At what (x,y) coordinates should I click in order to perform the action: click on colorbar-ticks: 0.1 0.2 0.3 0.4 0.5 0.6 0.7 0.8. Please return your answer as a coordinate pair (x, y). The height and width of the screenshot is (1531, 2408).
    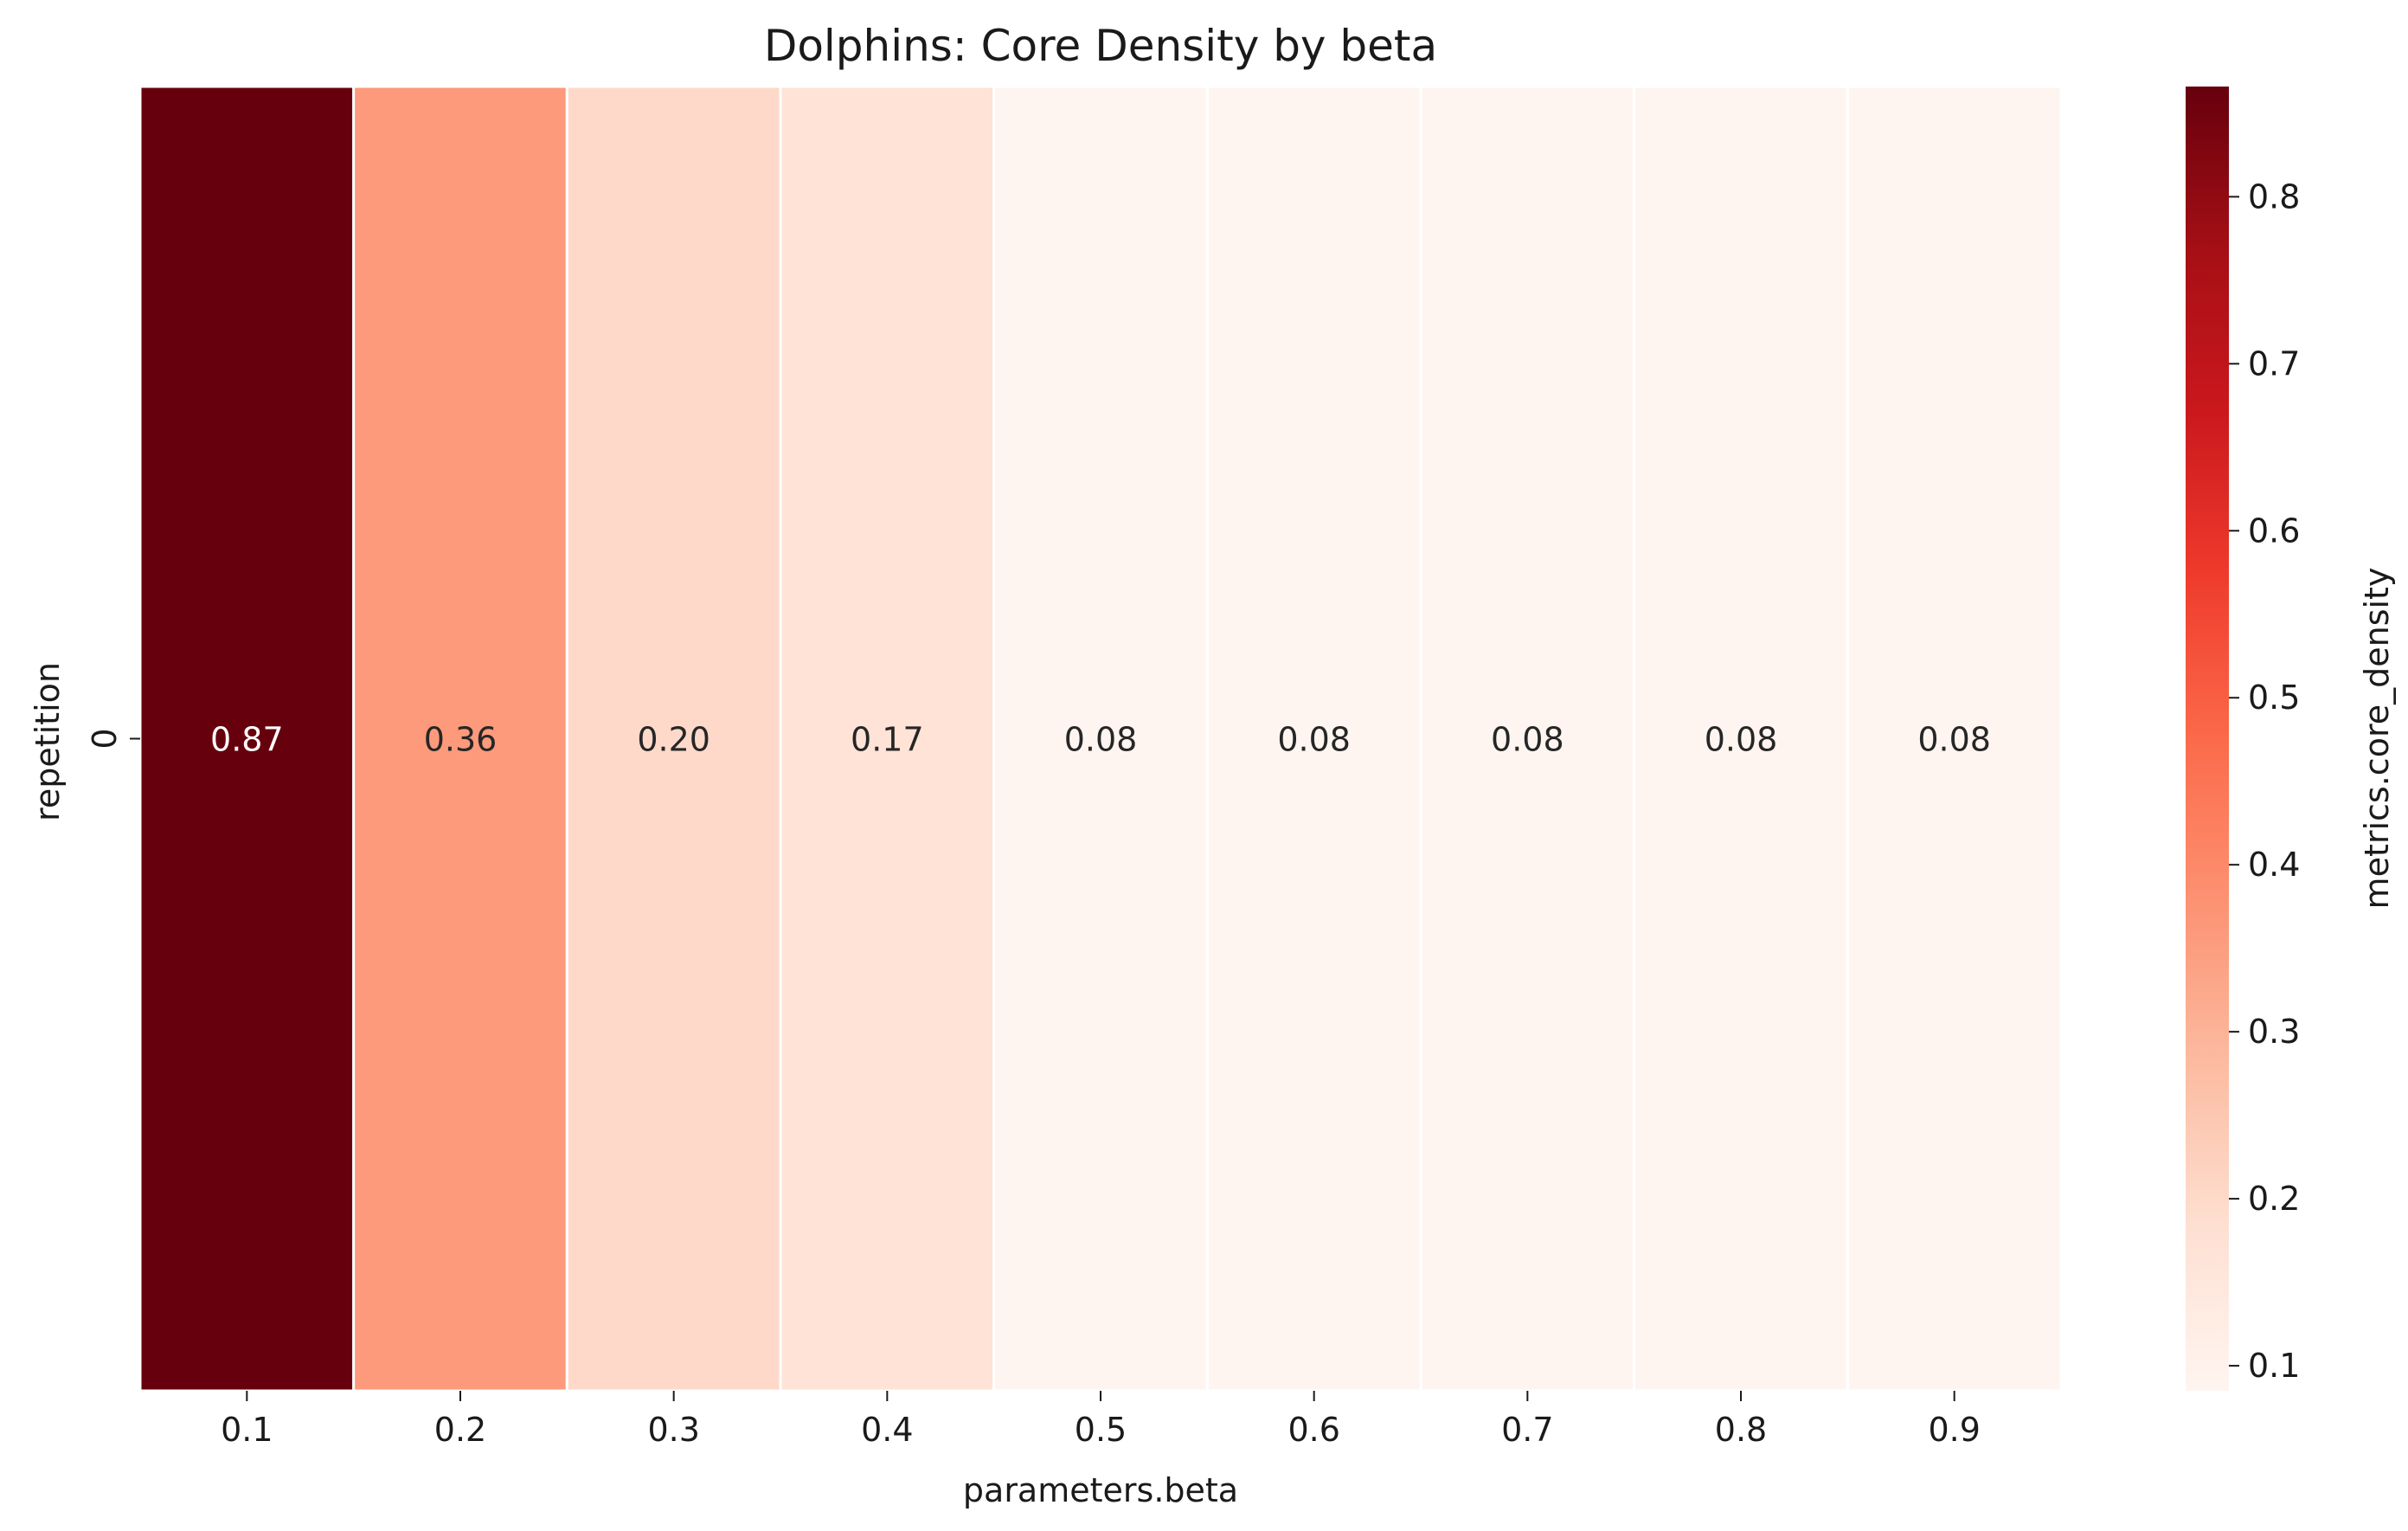
    Looking at the image, I should click on (2264, 781).